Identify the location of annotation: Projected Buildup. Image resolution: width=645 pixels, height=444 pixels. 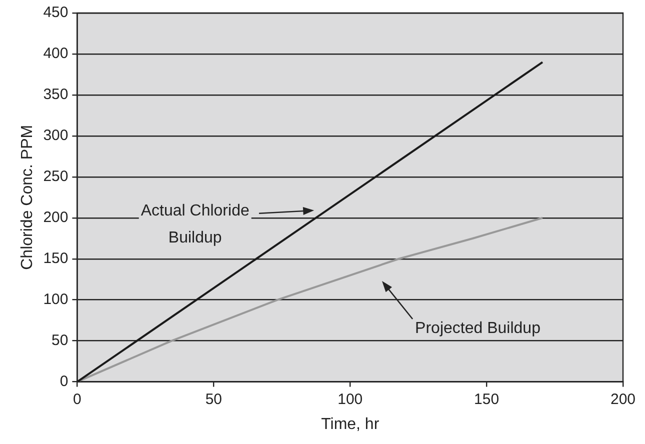
(478, 329).